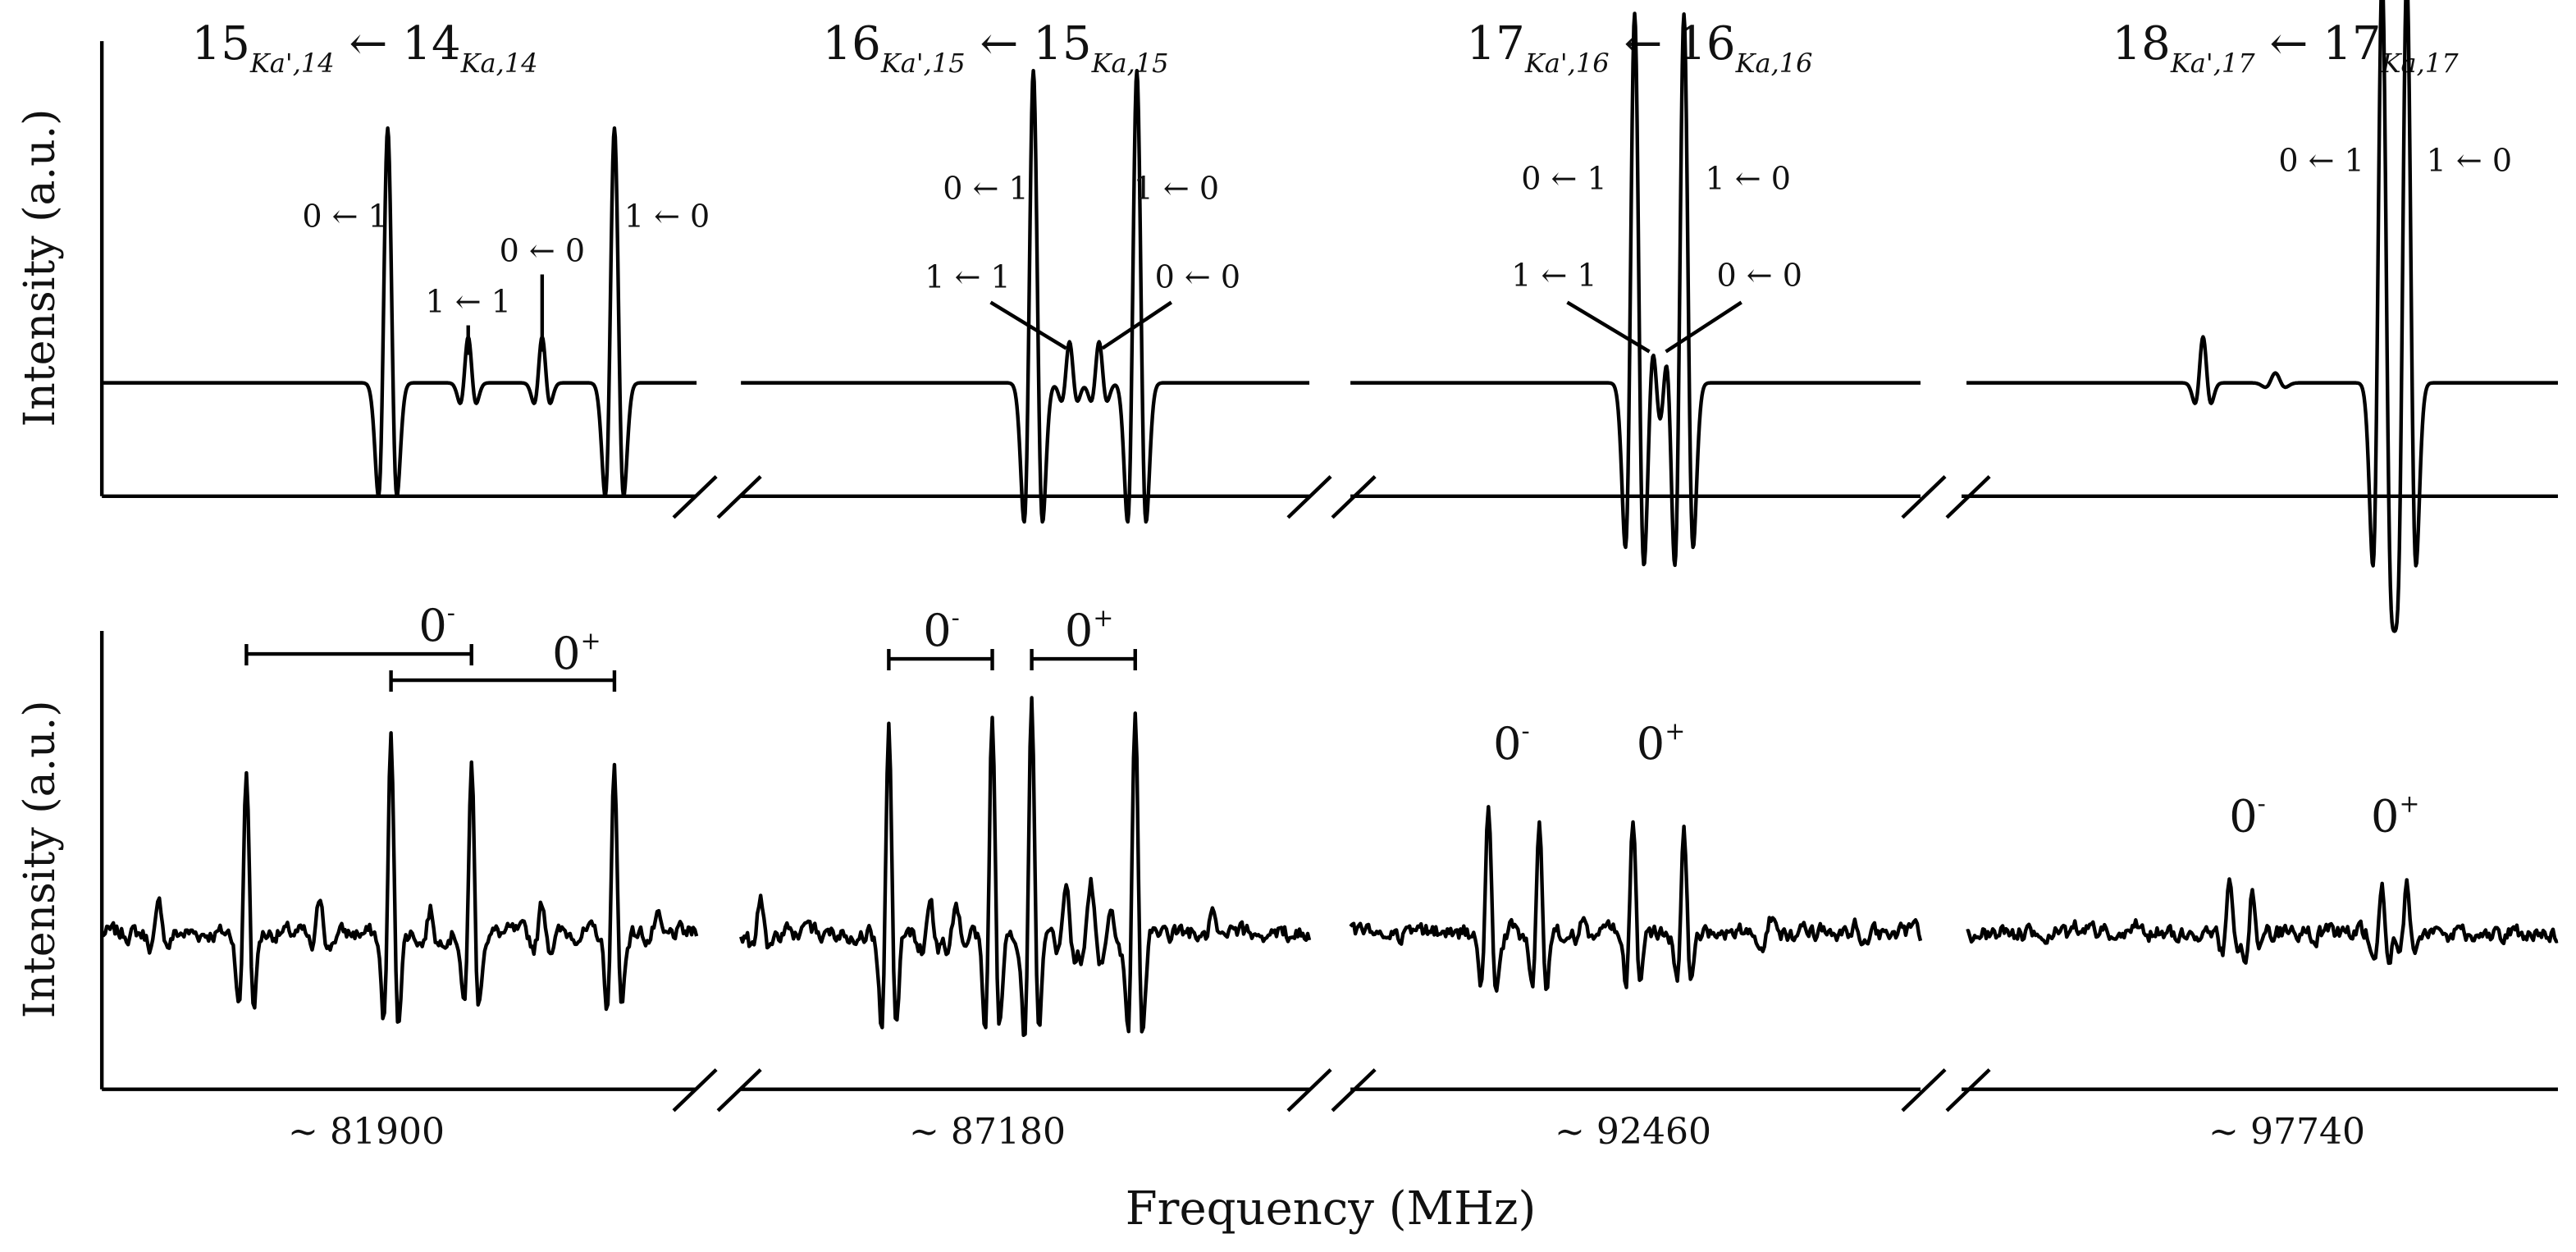 This screenshot has height=1252, width=2576. Describe the element at coordinates (40, 268) in the screenshot. I see `top-ylabel: Intensity (a.u.)` at that location.